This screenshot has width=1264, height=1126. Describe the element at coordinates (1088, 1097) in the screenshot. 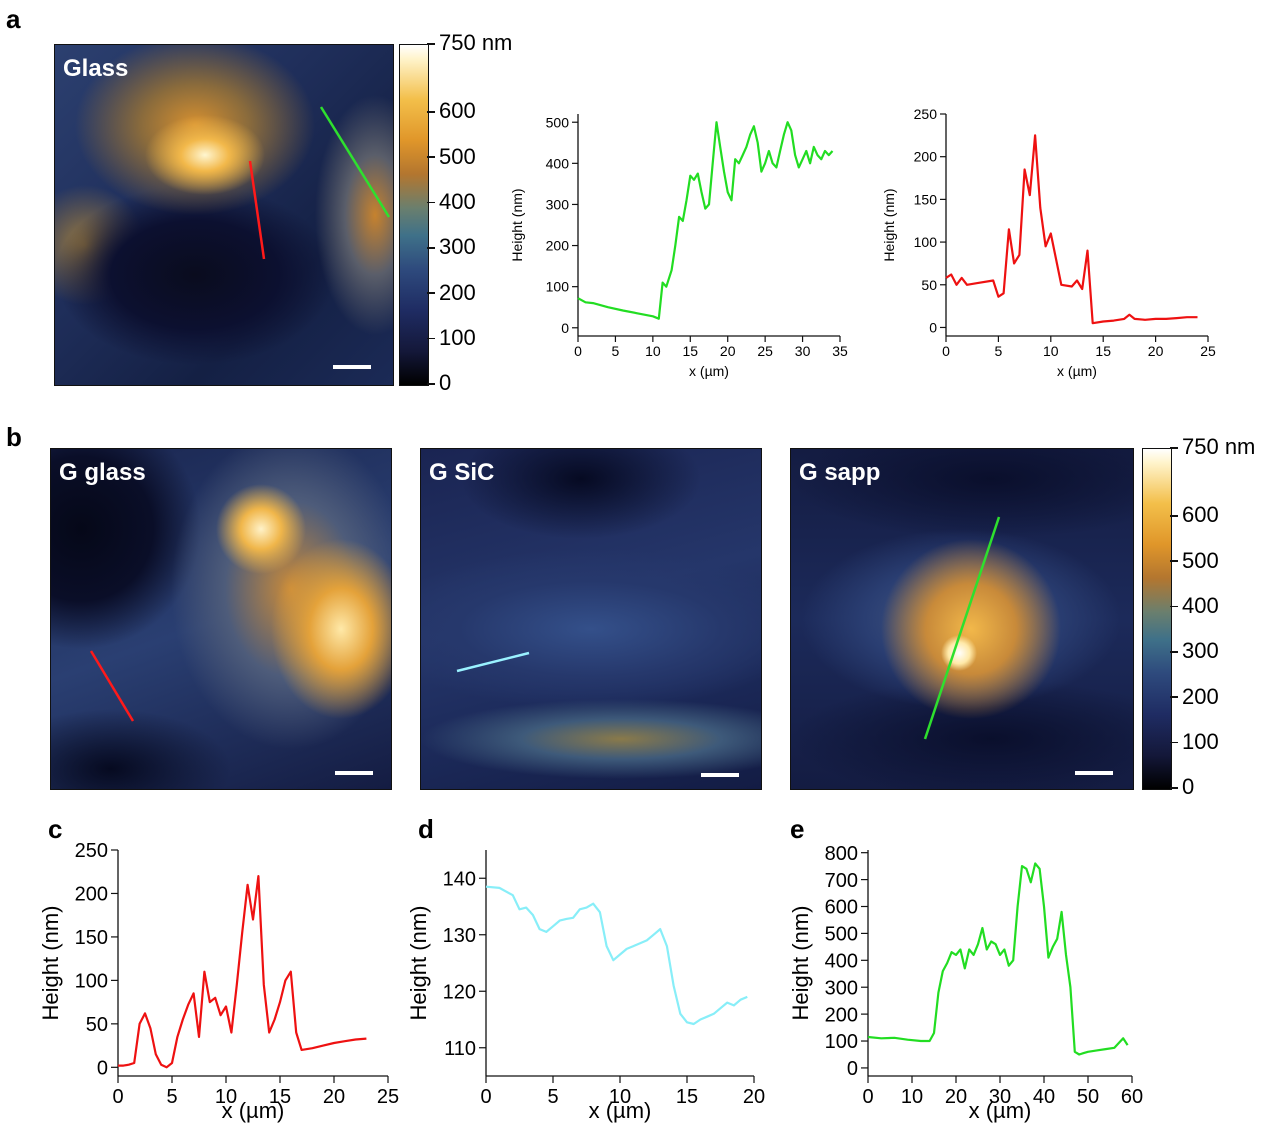

I see `x-tick-label: 50` at that location.